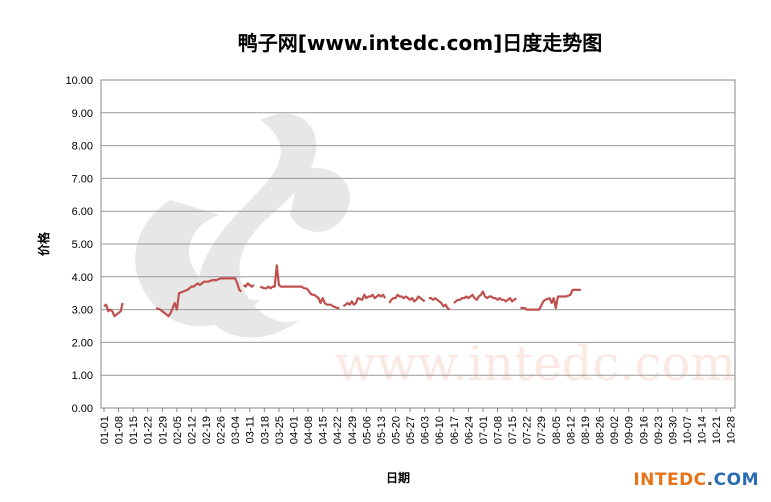 The height and width of the screenshot is (502, 771). Describe the element at coordinates (178, 430) in the screenshot. I see `x-tick-label: 02-05` at that location.